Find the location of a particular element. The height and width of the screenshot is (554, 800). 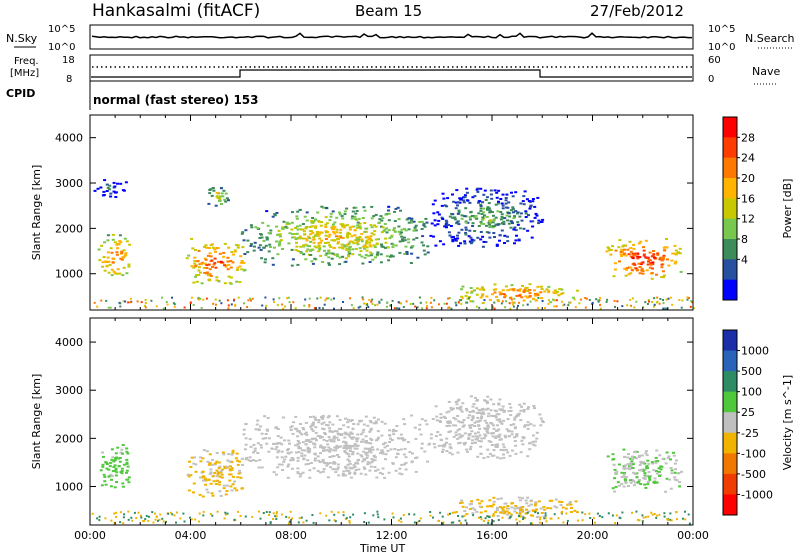

scatter-region is located at coordinates (215, 473).